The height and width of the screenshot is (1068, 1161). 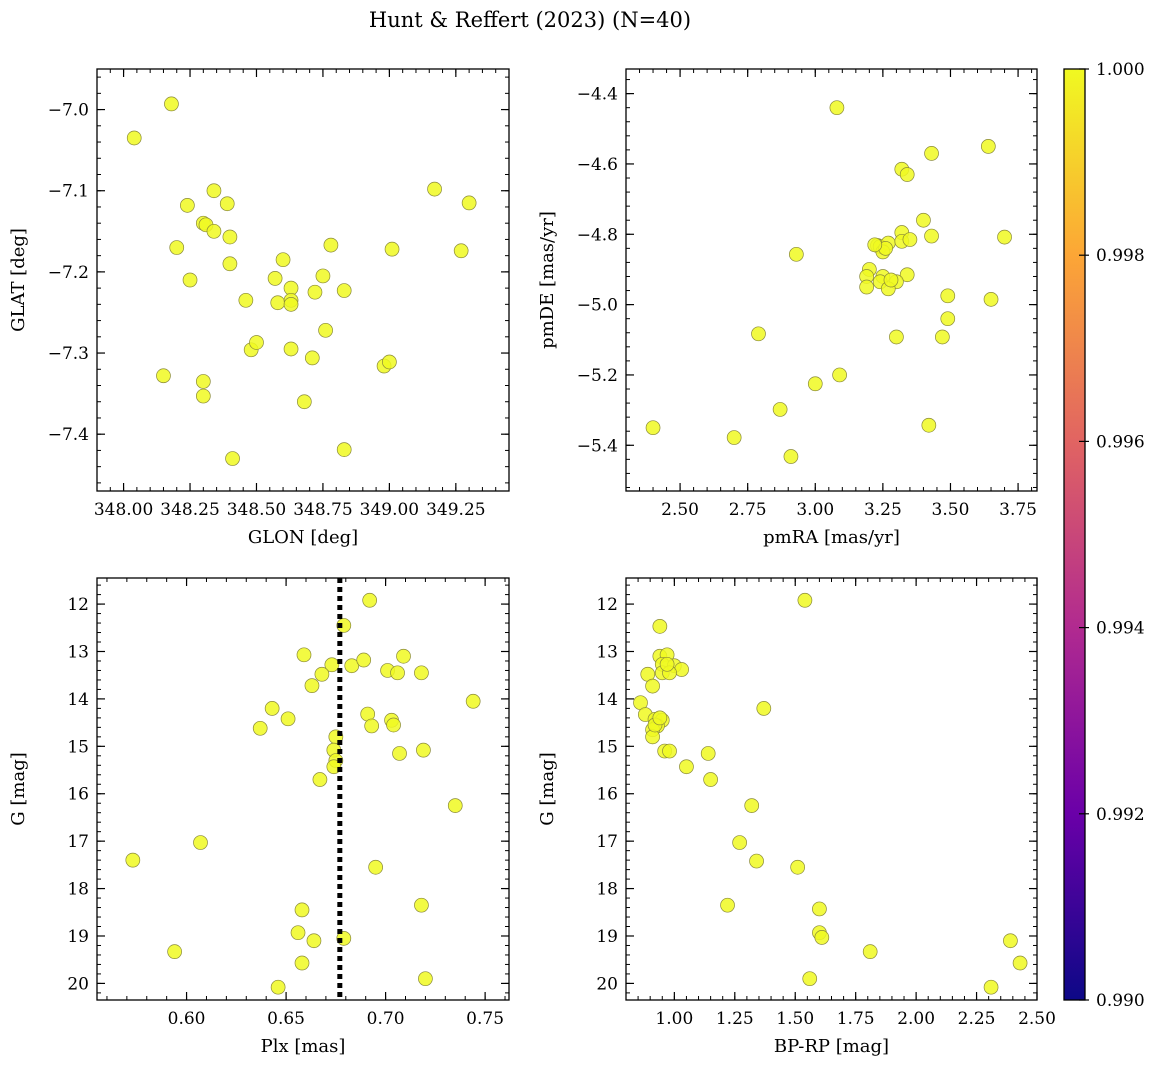 I want to click on x-tick-label: 3.25, so click(x=883, y=510).